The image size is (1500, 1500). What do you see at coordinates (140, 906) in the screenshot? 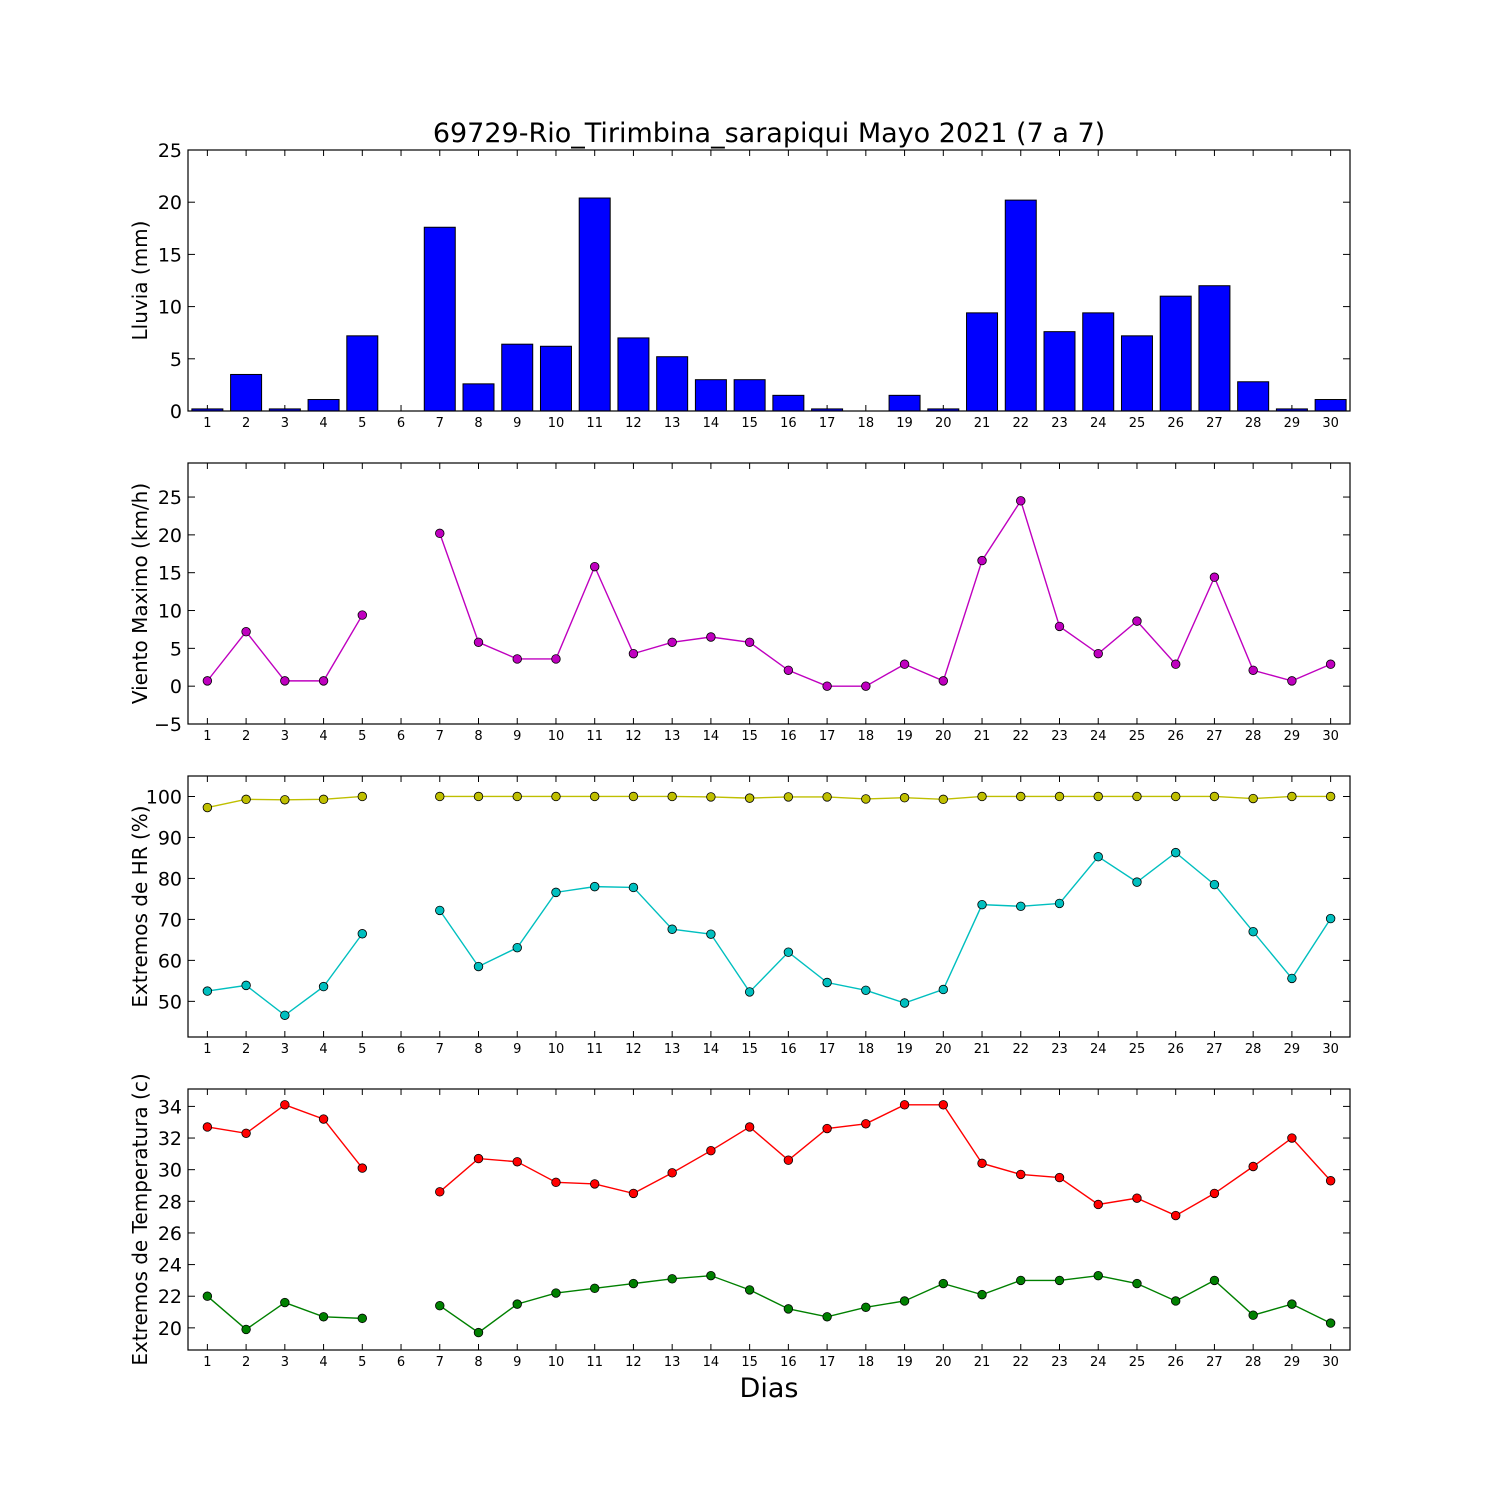
I see `y-axis-label: Extremos de HR (%)` at bounding box center [140, 906].